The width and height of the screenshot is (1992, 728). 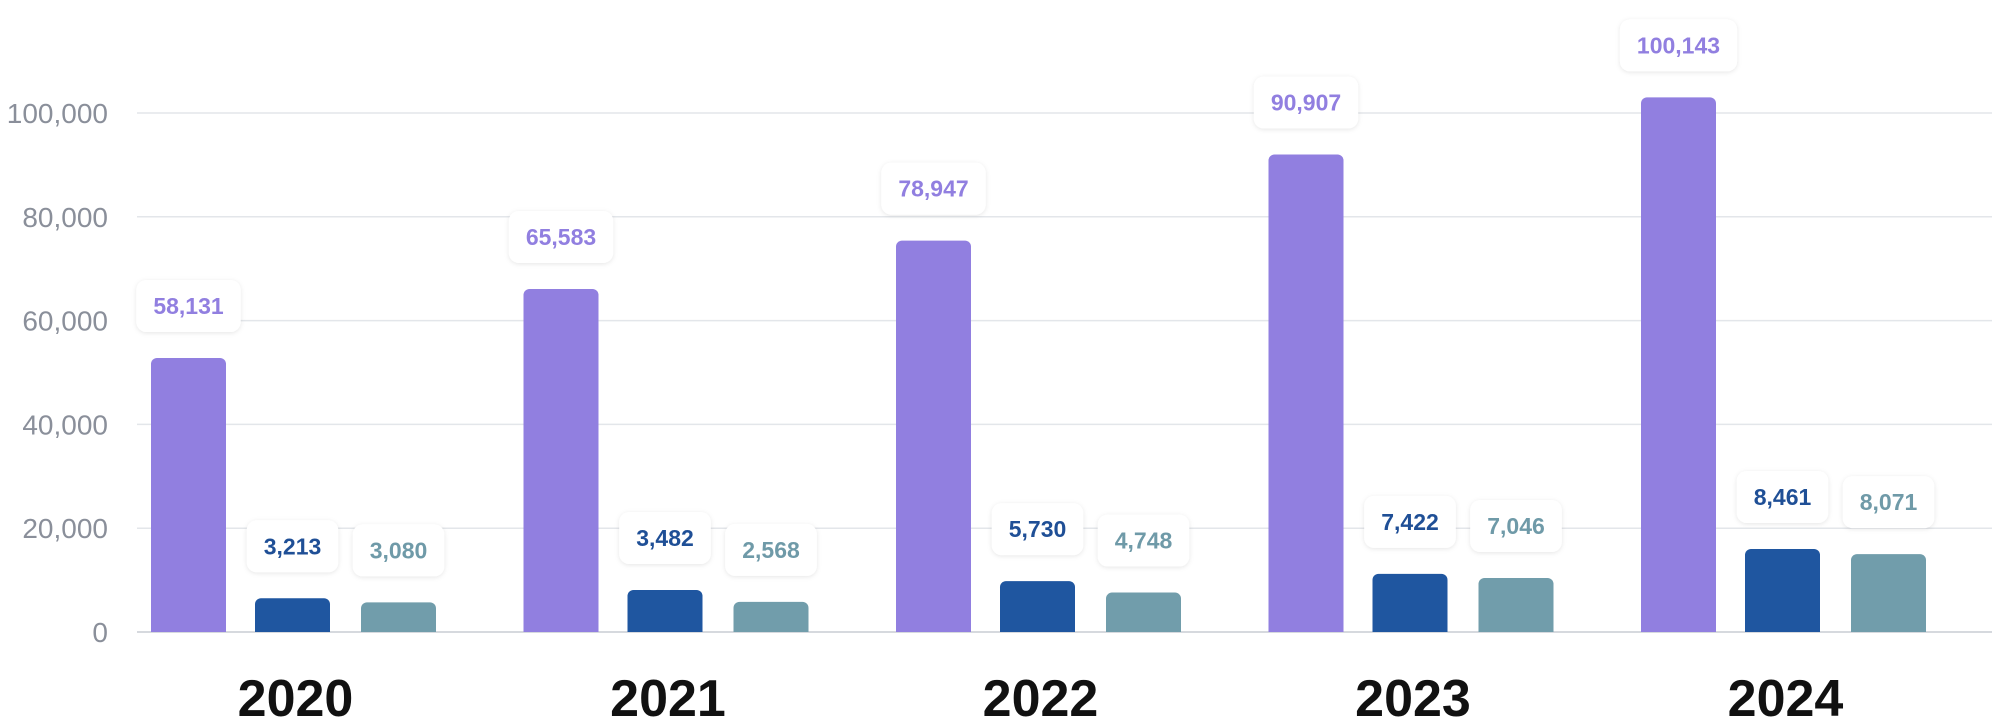 I want to click on y-tick-label: 80,000, so click(x=65, y=217).